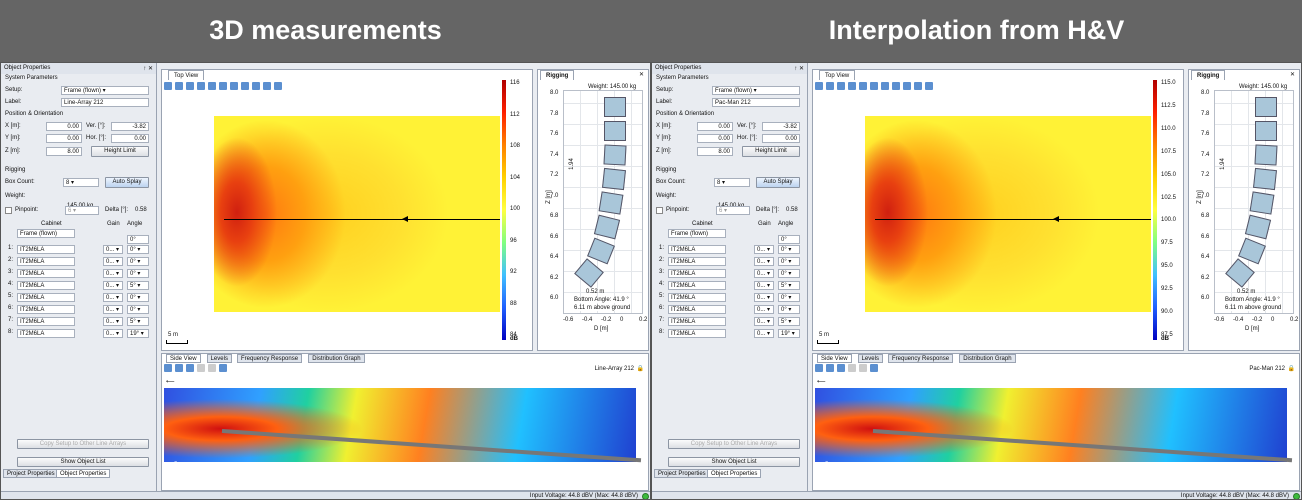 Image resolution: width=1302 pixels, height=500 pixels. Describe the element at coordinates (781, 126) in the screenshot. I see `ver-field: -3.82` at that location.